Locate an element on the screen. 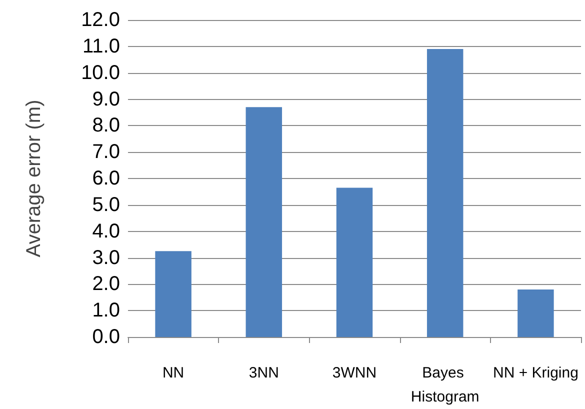 This screenshot has height=409, width=585. y-tick-label: 6.0 is located at coordinates (106, 179).